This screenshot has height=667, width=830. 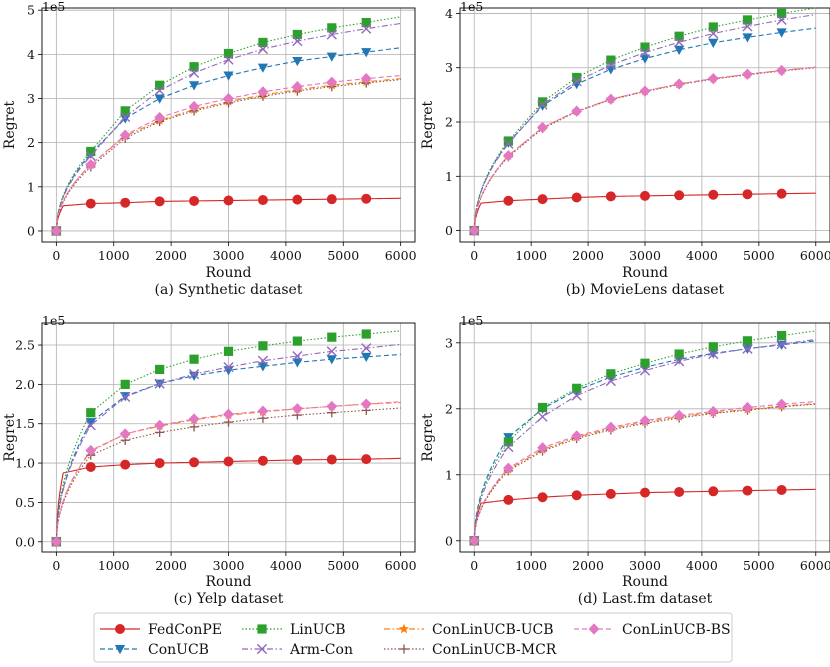 I want to click on chart-caption: (c) Yelp dataset, so click(x=229, y=599).